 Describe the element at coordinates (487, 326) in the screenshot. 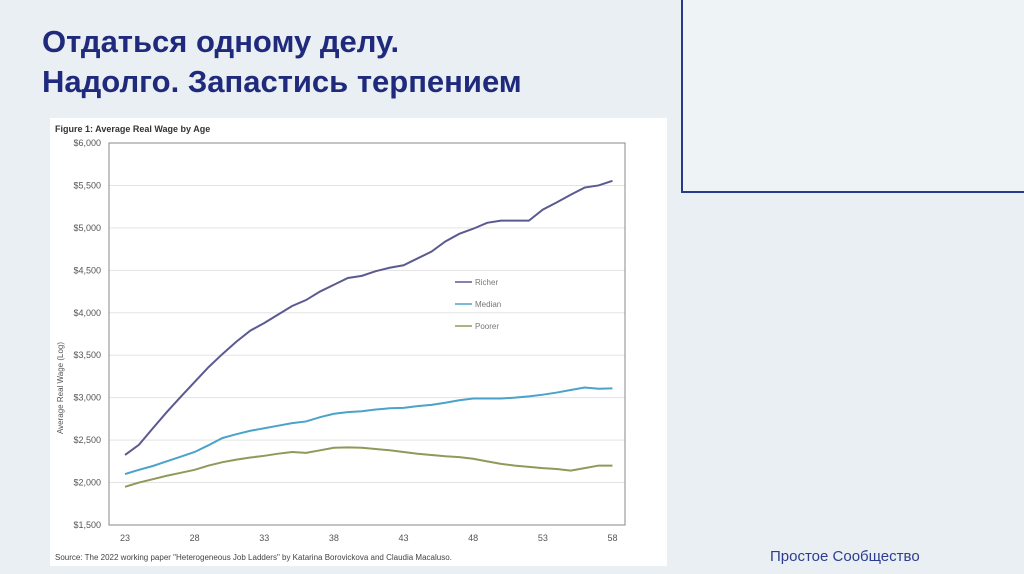

I see `legend-label: Poorer` at that location.